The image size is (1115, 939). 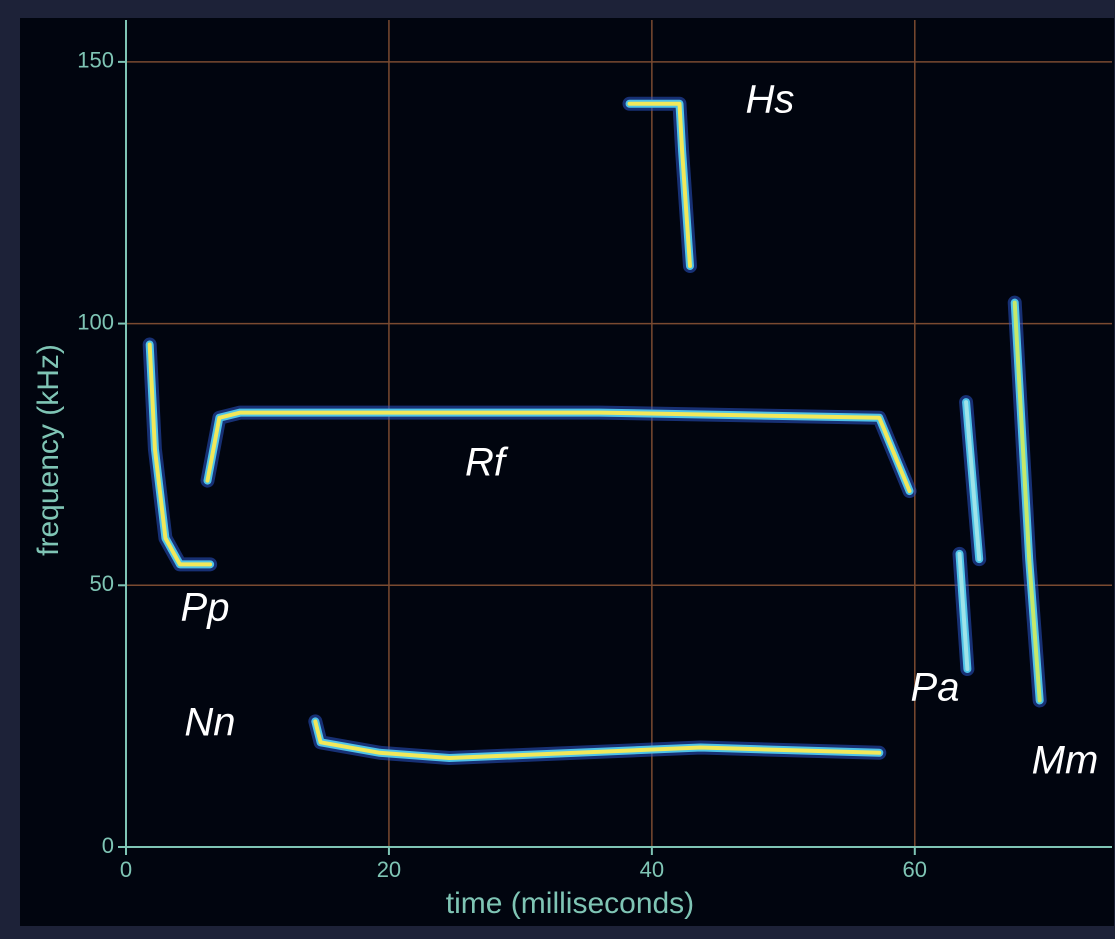 I want to click on x-tick-label: 0, so click(x=126, y=869).